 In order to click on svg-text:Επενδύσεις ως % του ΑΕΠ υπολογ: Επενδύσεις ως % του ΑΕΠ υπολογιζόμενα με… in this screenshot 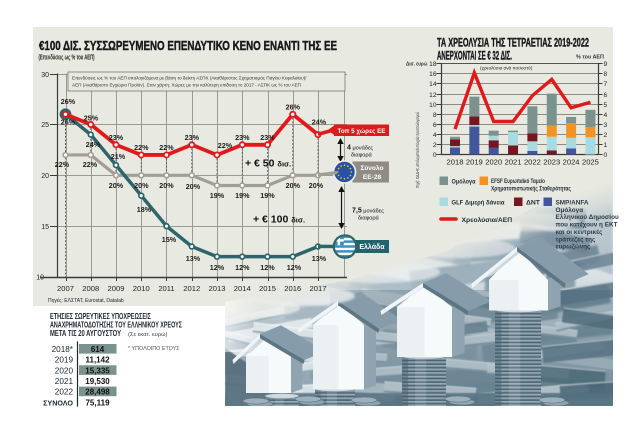, I will do `click(189, 78)`.